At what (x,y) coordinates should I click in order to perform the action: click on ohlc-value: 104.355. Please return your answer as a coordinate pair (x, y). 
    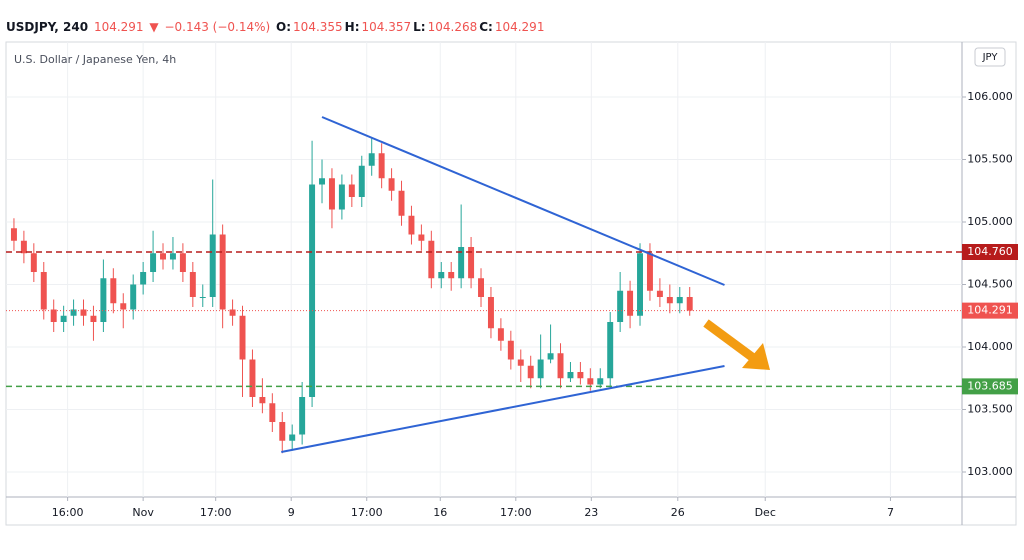
    Looking at the image, I should click on (318, 27).